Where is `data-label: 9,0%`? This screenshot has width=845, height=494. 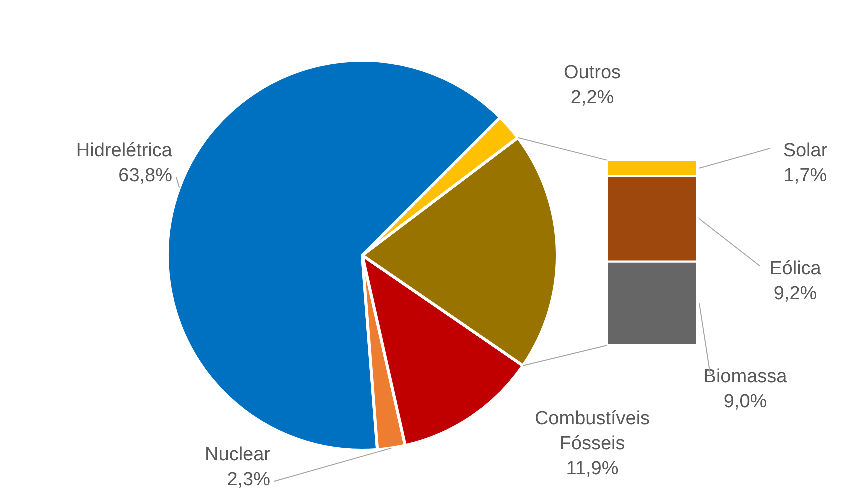
data-label: 9,0% is located at coordinates (746, 402).